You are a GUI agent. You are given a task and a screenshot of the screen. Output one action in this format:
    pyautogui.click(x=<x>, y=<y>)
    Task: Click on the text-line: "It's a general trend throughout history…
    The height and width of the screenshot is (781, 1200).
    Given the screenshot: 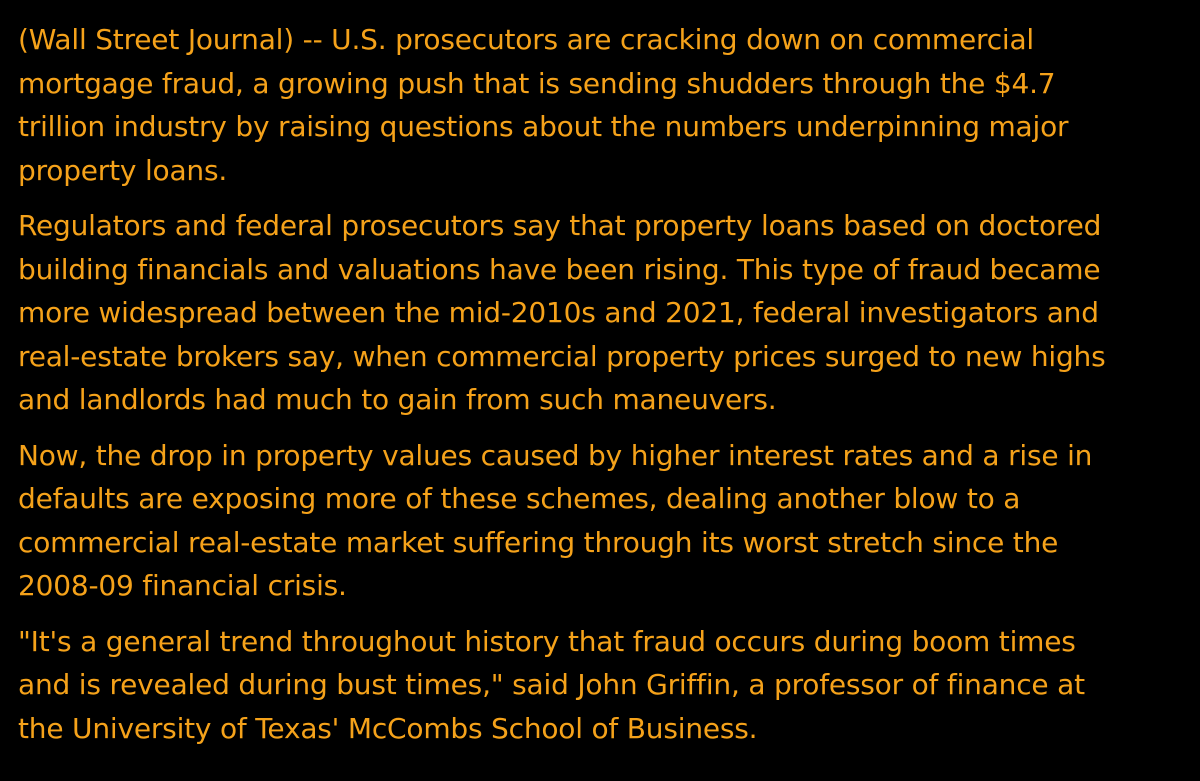 What is the action you would take?
    pyautogui.click(x=547, y=641)
    